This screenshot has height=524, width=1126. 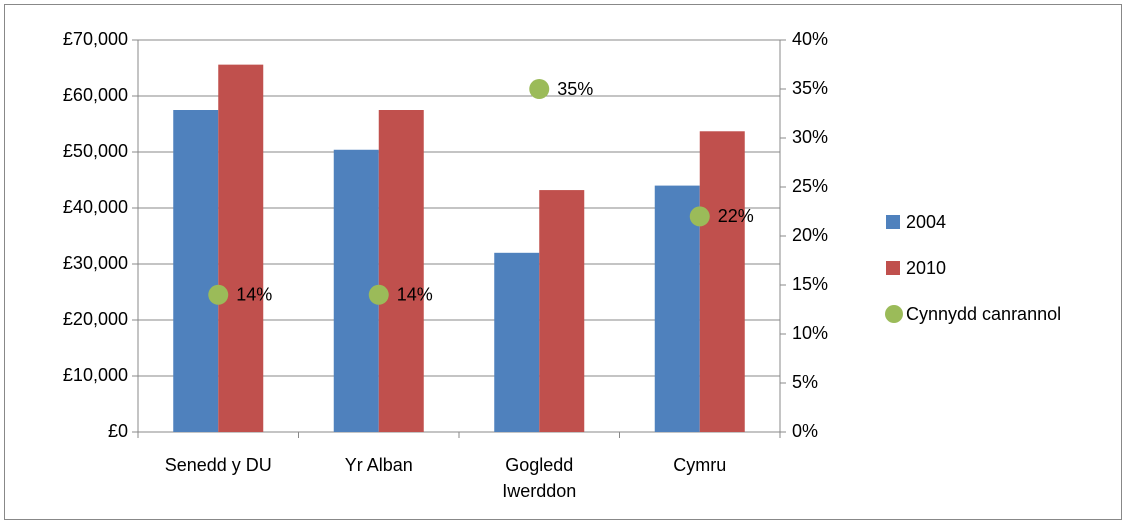 I want to click on data-label: 35%, so click(x=575, y=89).